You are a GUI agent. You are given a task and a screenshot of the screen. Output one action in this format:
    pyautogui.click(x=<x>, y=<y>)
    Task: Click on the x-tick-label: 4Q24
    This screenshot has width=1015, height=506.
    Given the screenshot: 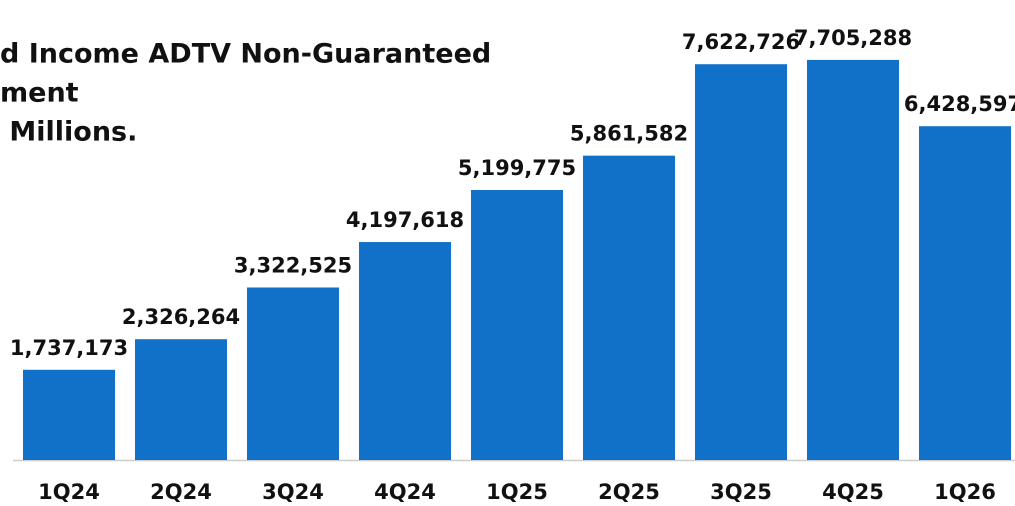 What is the action you would take?
    pyautogui.click(x=405, y=492)
    